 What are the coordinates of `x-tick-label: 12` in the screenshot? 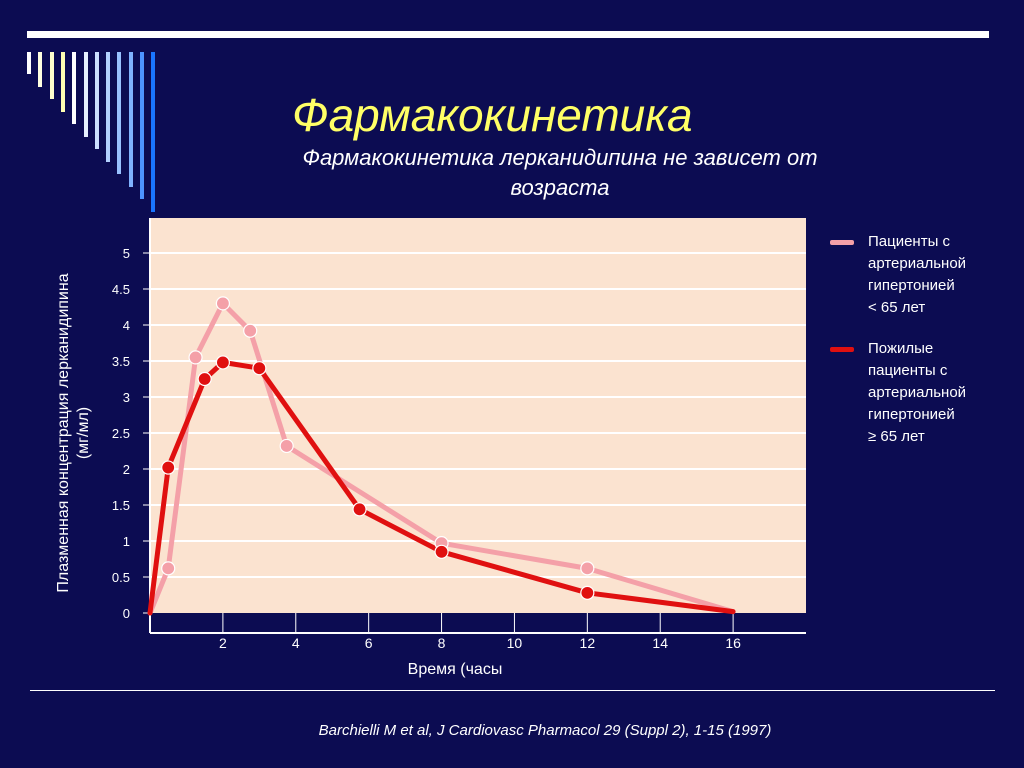 It's located at (588, 643).